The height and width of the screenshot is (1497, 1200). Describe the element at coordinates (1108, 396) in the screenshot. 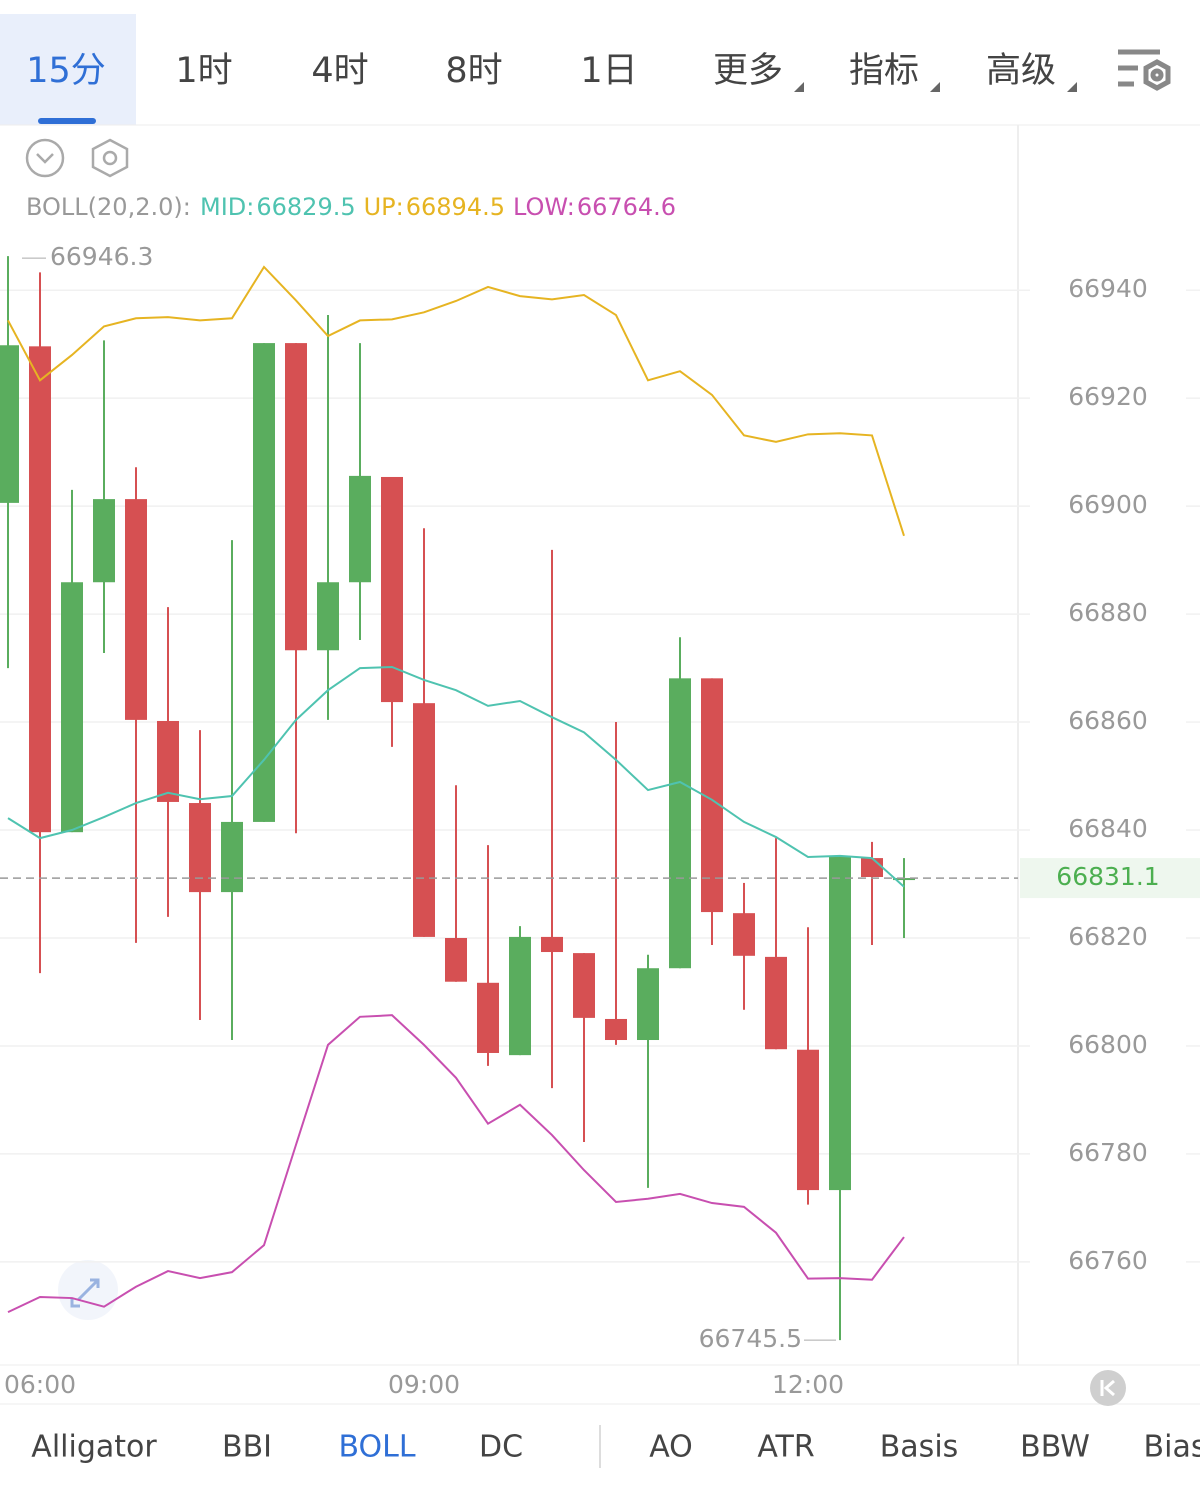

I see `y-tick-label: 66920` at that location.